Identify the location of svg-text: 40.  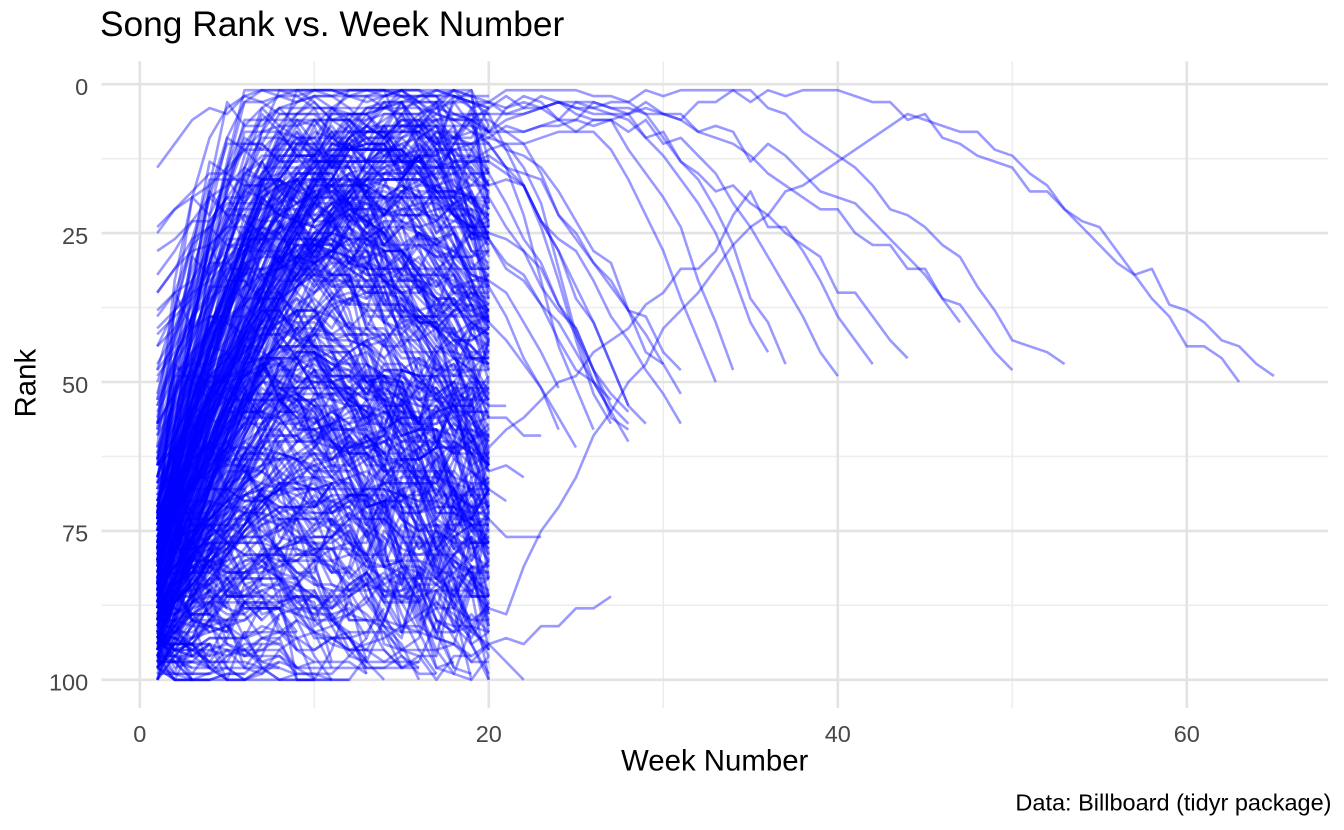
(838, 734).